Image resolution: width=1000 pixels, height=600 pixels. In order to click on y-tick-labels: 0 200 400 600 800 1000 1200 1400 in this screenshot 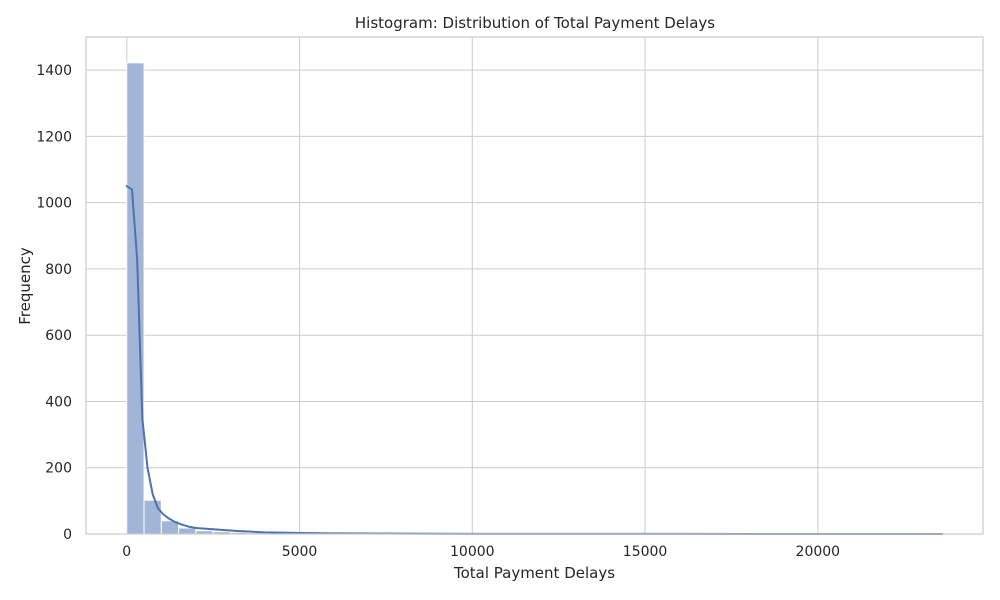, I will do `click(54, 303)`.